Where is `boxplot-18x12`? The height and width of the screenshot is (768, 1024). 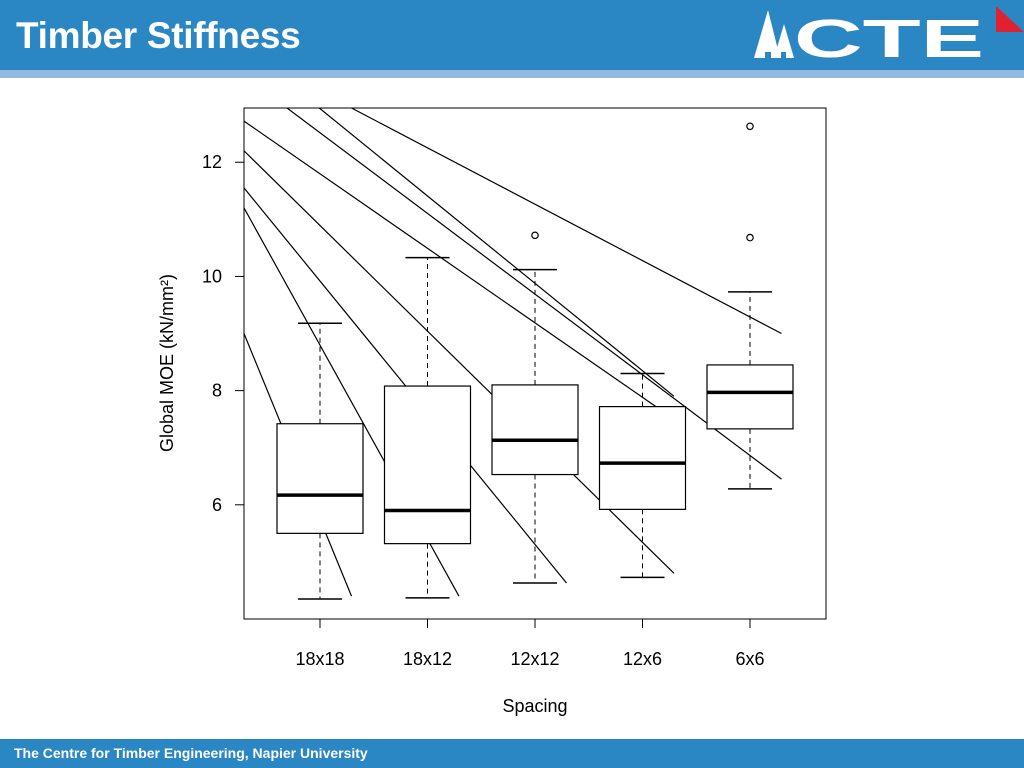
boxplot-18x12 is located at coordinates (427, 427).